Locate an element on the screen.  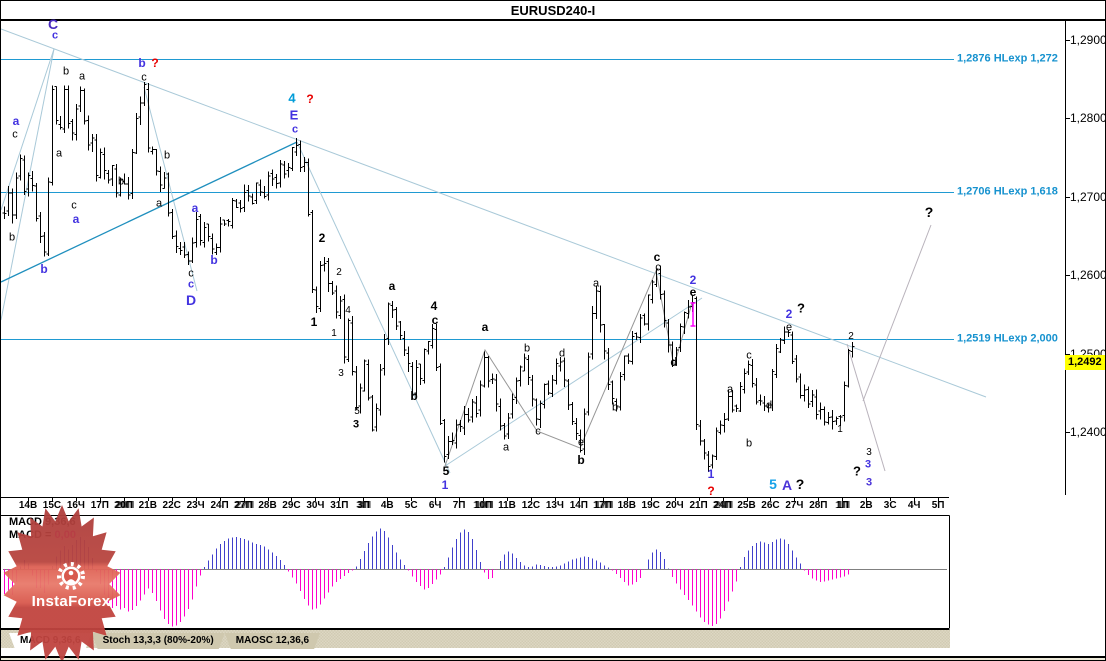
wave-zigzag-line is located at coordinates (568, 368).